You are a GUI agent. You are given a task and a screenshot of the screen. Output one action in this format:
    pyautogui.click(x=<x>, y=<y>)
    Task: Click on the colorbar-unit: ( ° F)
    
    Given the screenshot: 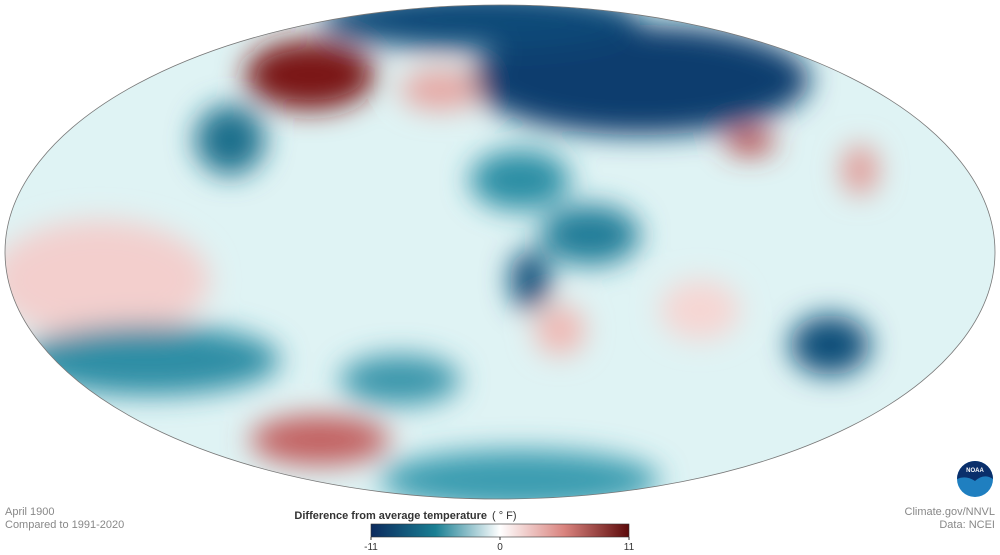 What is the action you would take?
    pyautogui.click(x=504, y=516)
    